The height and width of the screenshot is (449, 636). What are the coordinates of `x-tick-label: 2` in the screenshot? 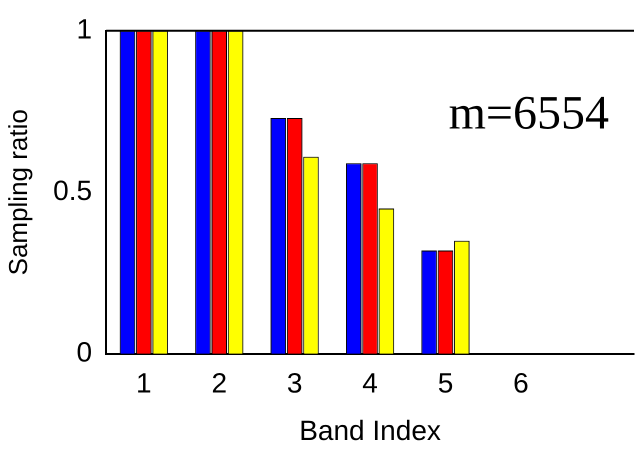 It's located at (219, 382).